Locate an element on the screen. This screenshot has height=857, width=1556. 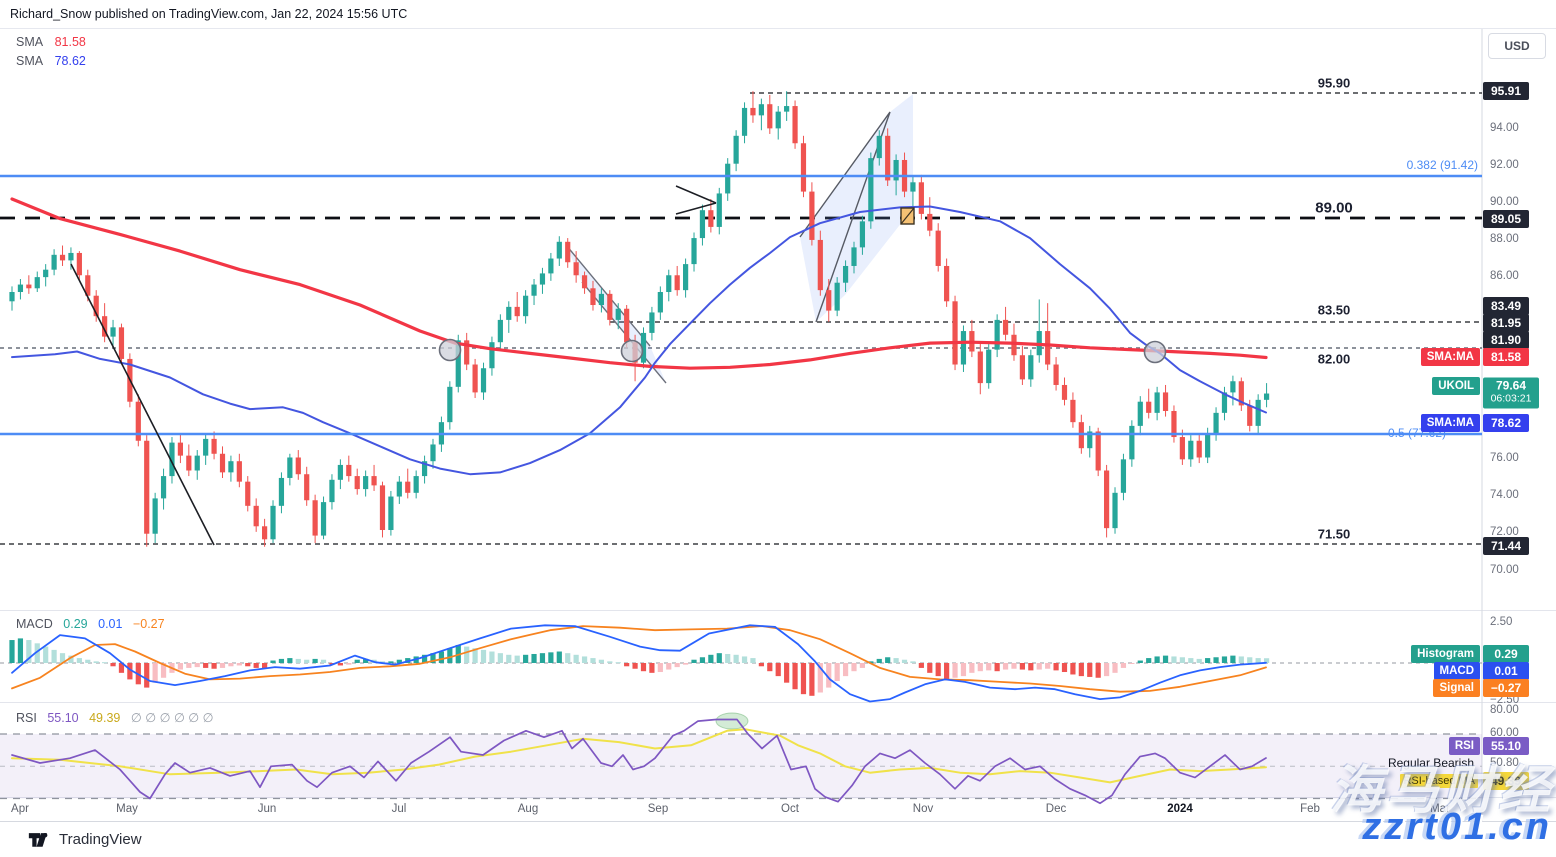
axis-tick: 92.00 is located at coordinates (1504, 165).